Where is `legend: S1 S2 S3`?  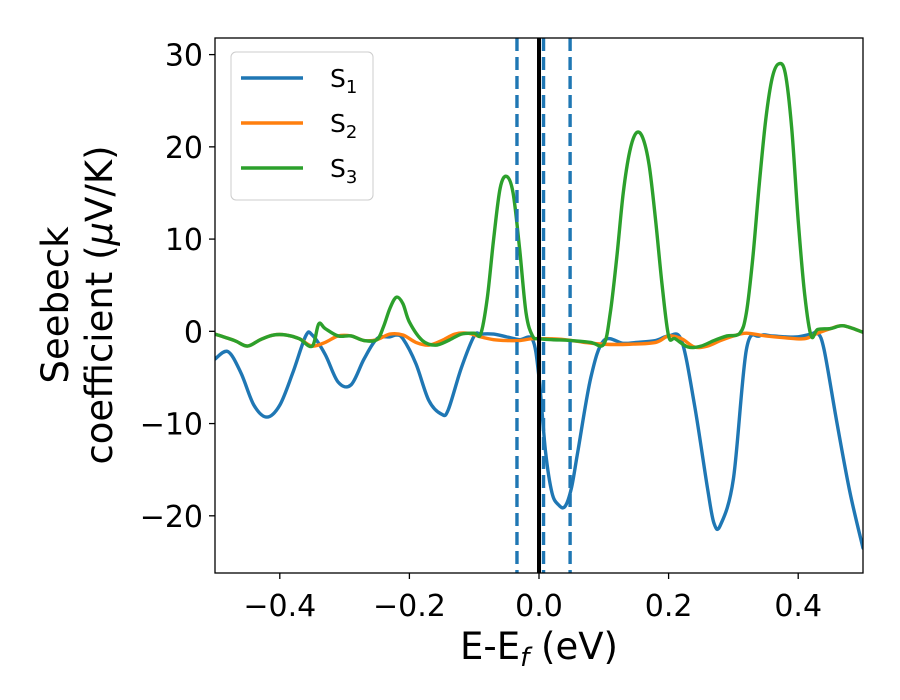 legend: S1 S2 S3 is located at coordinates (302, 126).